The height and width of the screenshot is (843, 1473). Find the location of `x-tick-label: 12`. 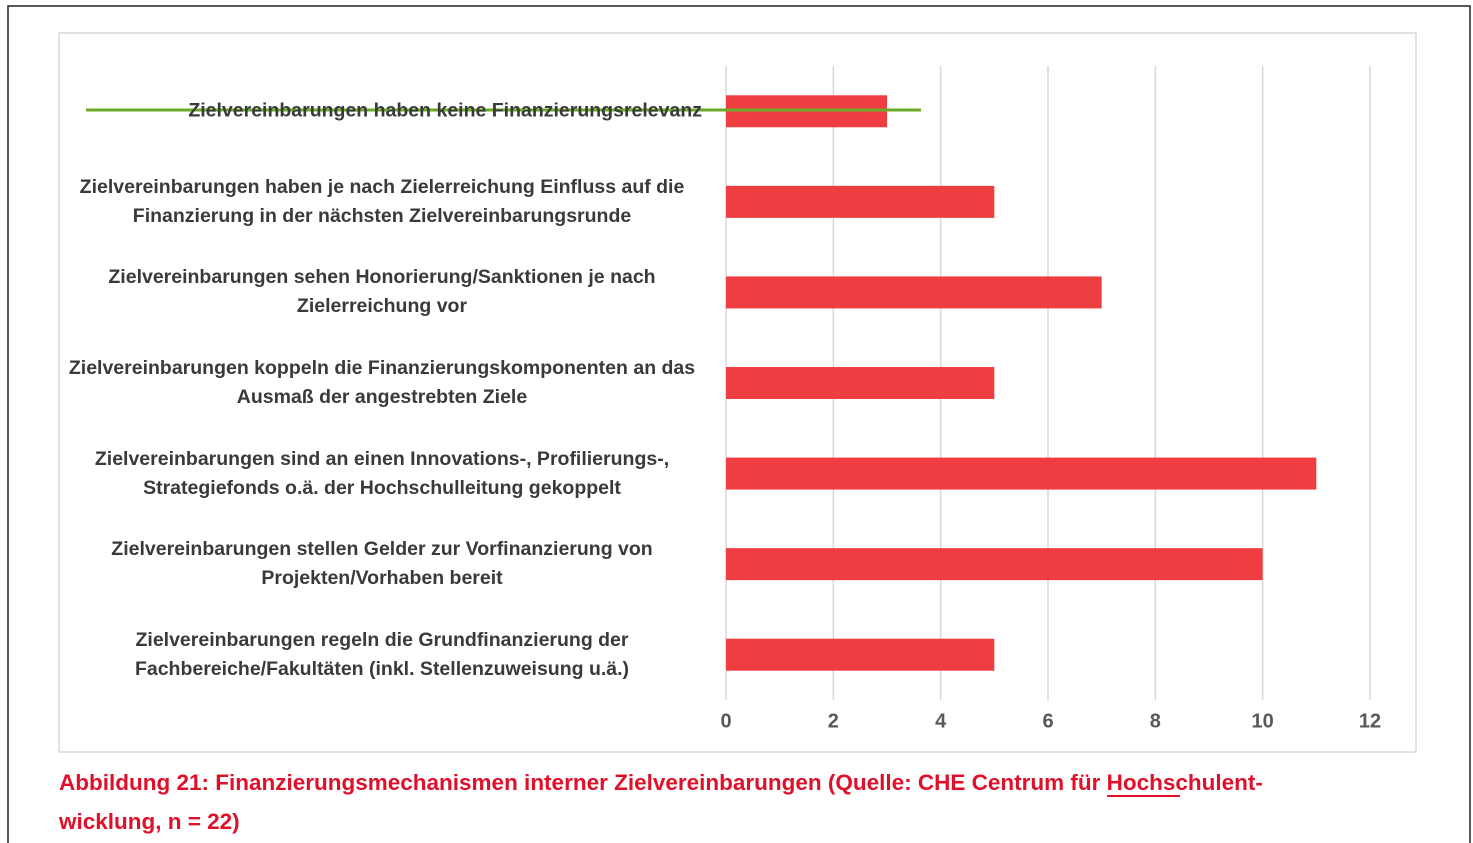

x-tick-label: 12 is located at coordinates (1370, 721).